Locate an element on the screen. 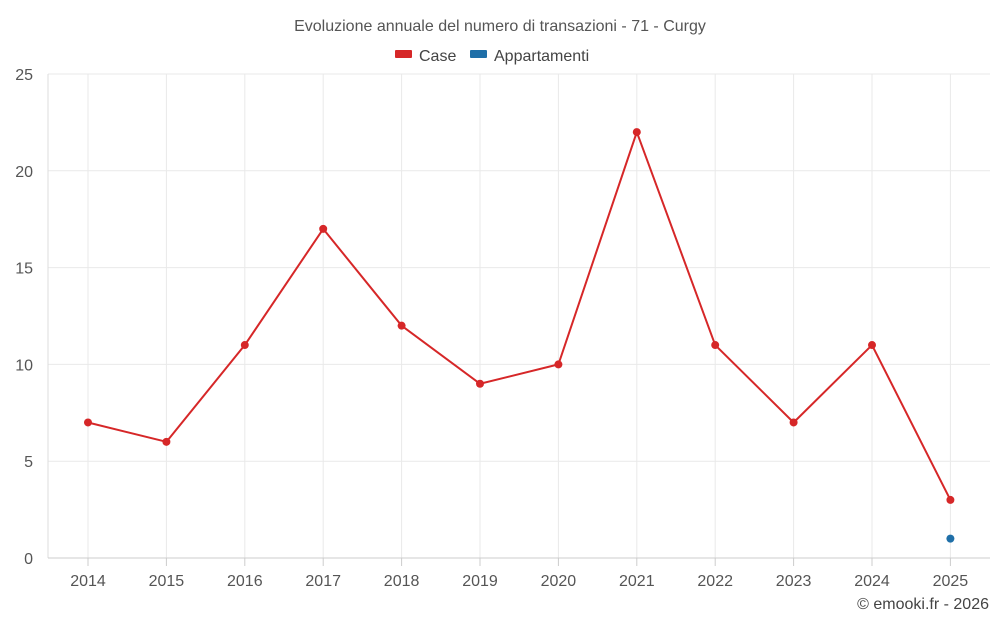 This screenshot has height=625, width=1000. y-tick-label: 0 is located at coordinates (28, 559).